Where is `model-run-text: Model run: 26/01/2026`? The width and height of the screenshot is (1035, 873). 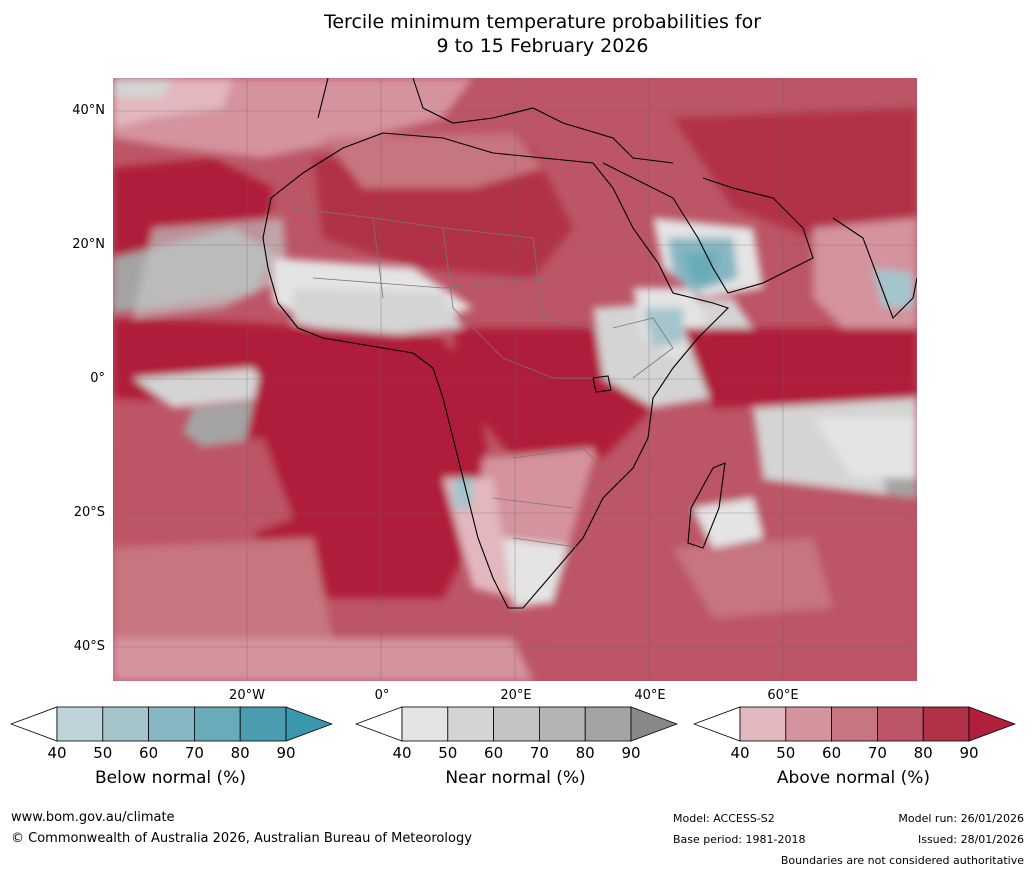 model-run-text: Model run: 26/01/2026 is located at coordinates (961, 818).